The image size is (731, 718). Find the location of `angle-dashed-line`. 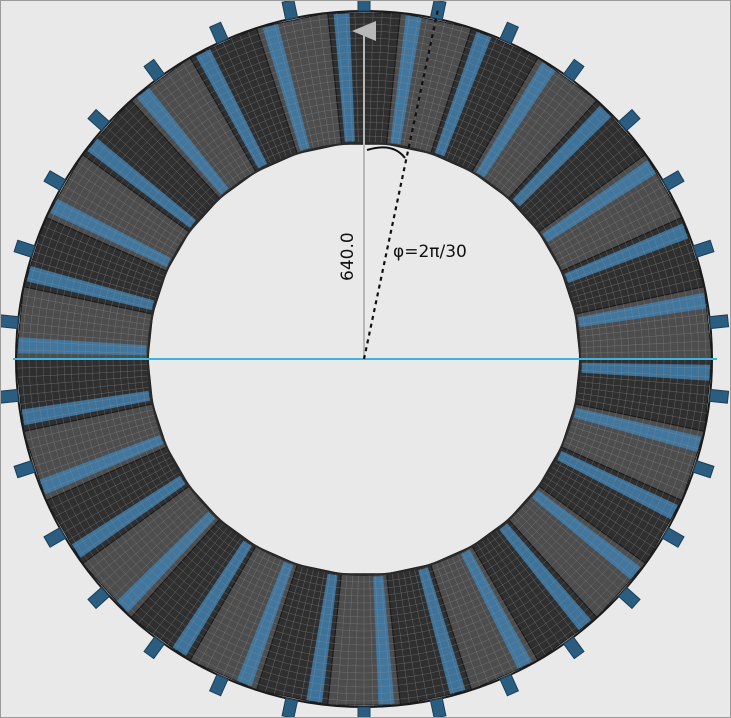

angle-dashed-line is located at coordinates (401, 184).